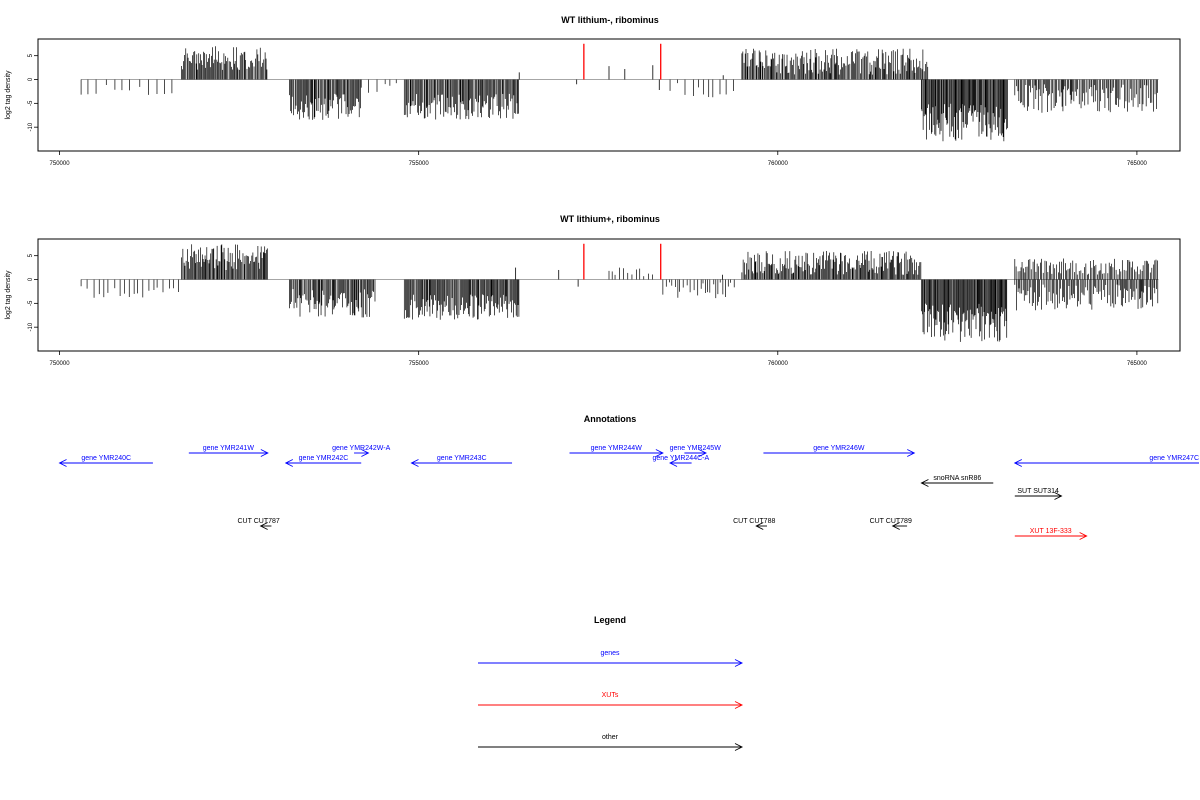  I want to click on chart-title: WT lithium-, ribominus, so click(610, 20).